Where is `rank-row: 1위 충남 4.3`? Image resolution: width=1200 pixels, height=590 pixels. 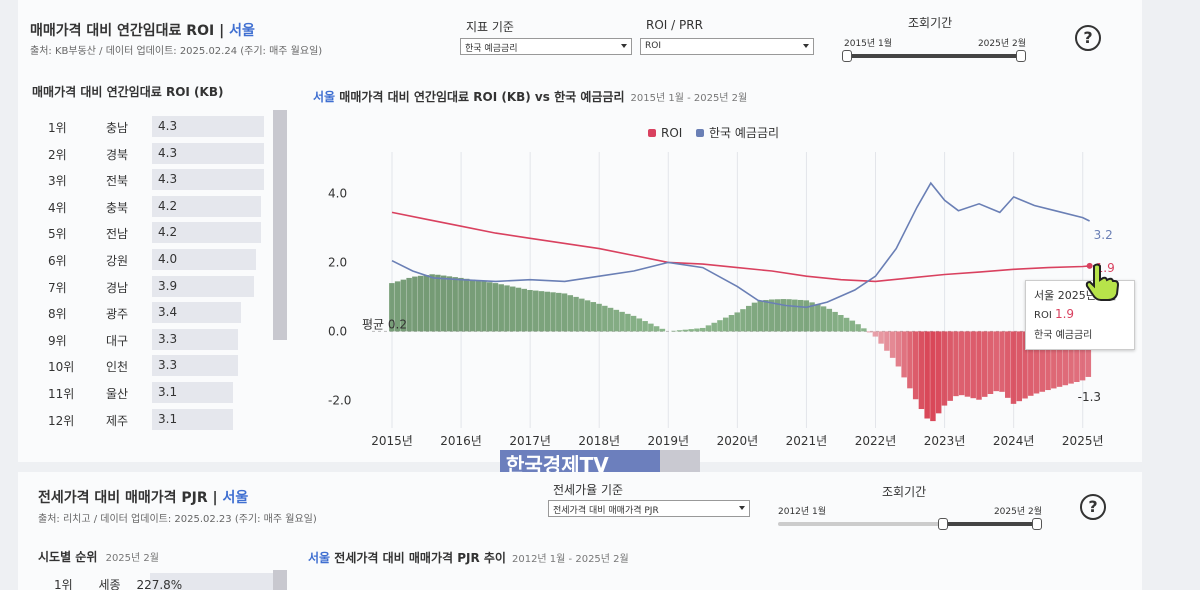 rank-row: 1위 충남 4.3 is located at coordinates (148, 126).